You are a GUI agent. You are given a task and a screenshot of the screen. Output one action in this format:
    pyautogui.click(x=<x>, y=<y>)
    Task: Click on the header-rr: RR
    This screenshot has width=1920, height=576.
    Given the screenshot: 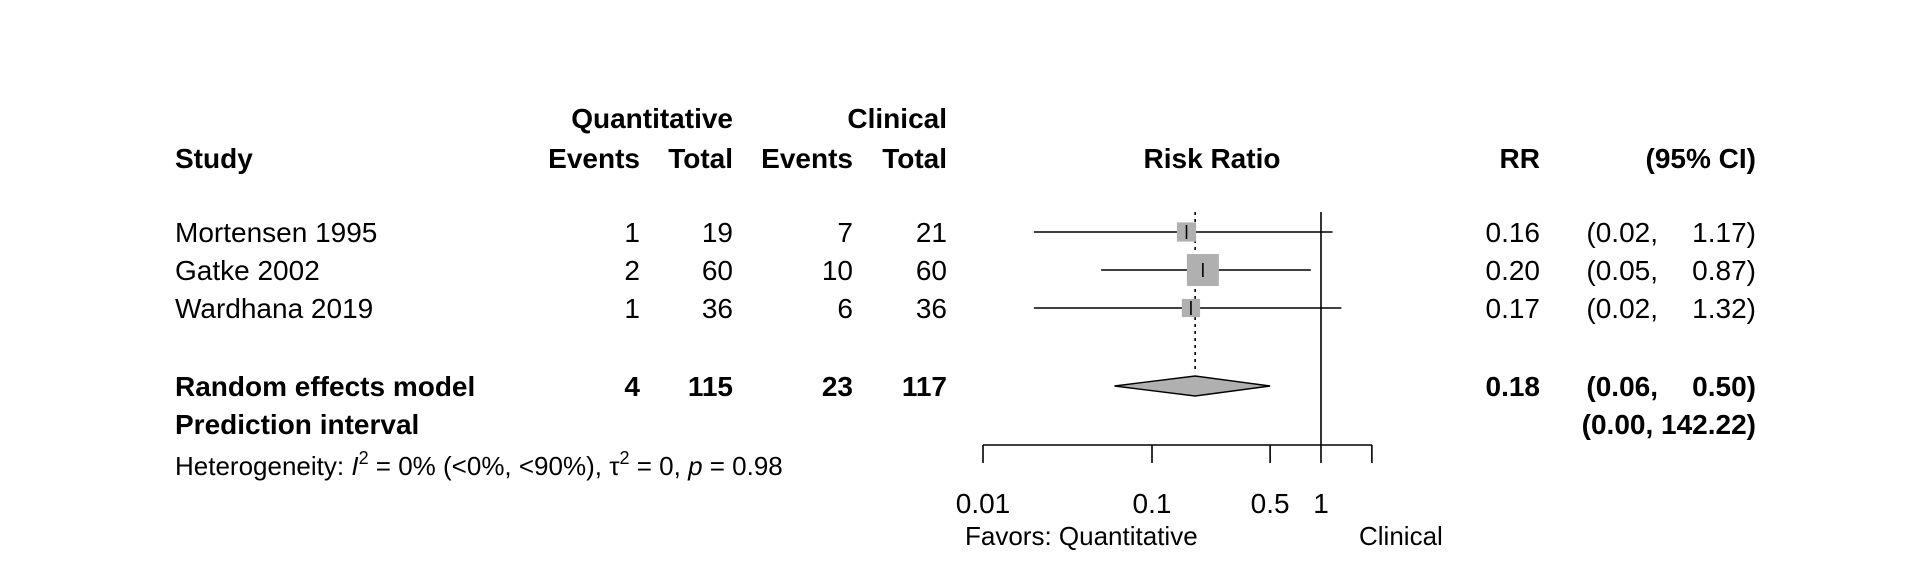 What is the action you would take?
    pyautogui.click(x=1520, y=158)
    